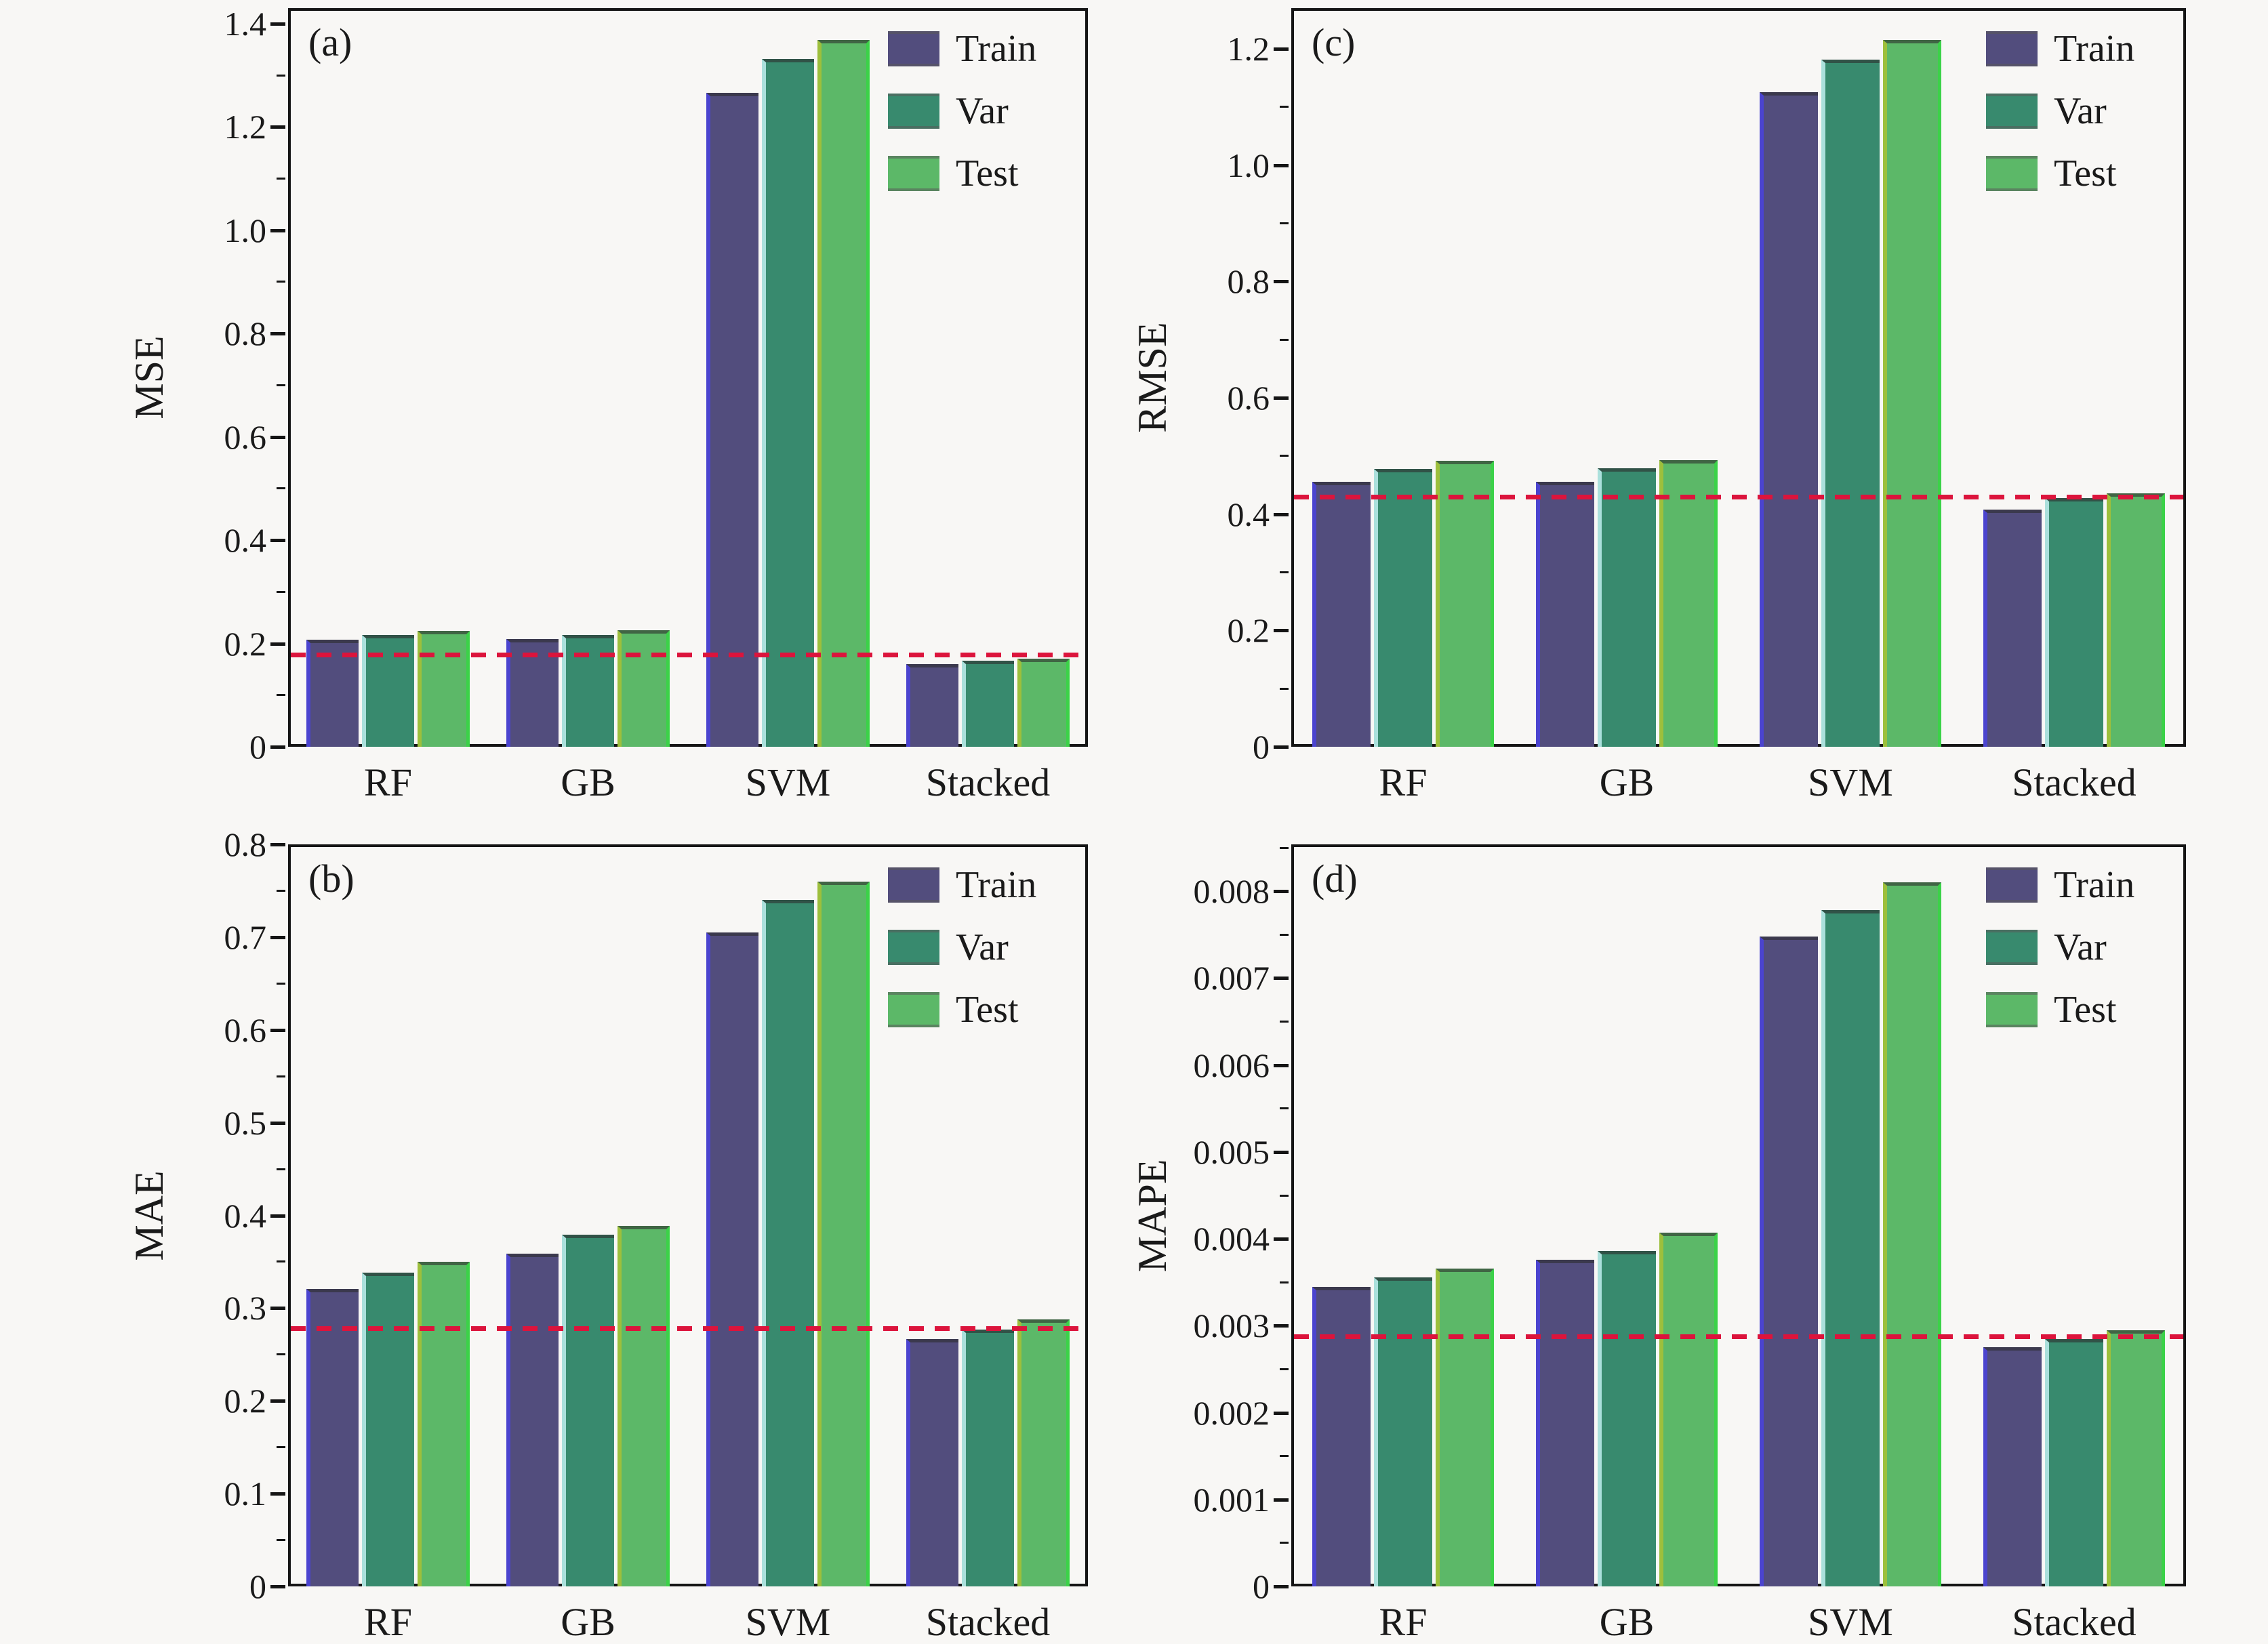 The height and width of the screenshot is (1644, 2268). I want to click on bar-stacked-var, so click(988, 703).